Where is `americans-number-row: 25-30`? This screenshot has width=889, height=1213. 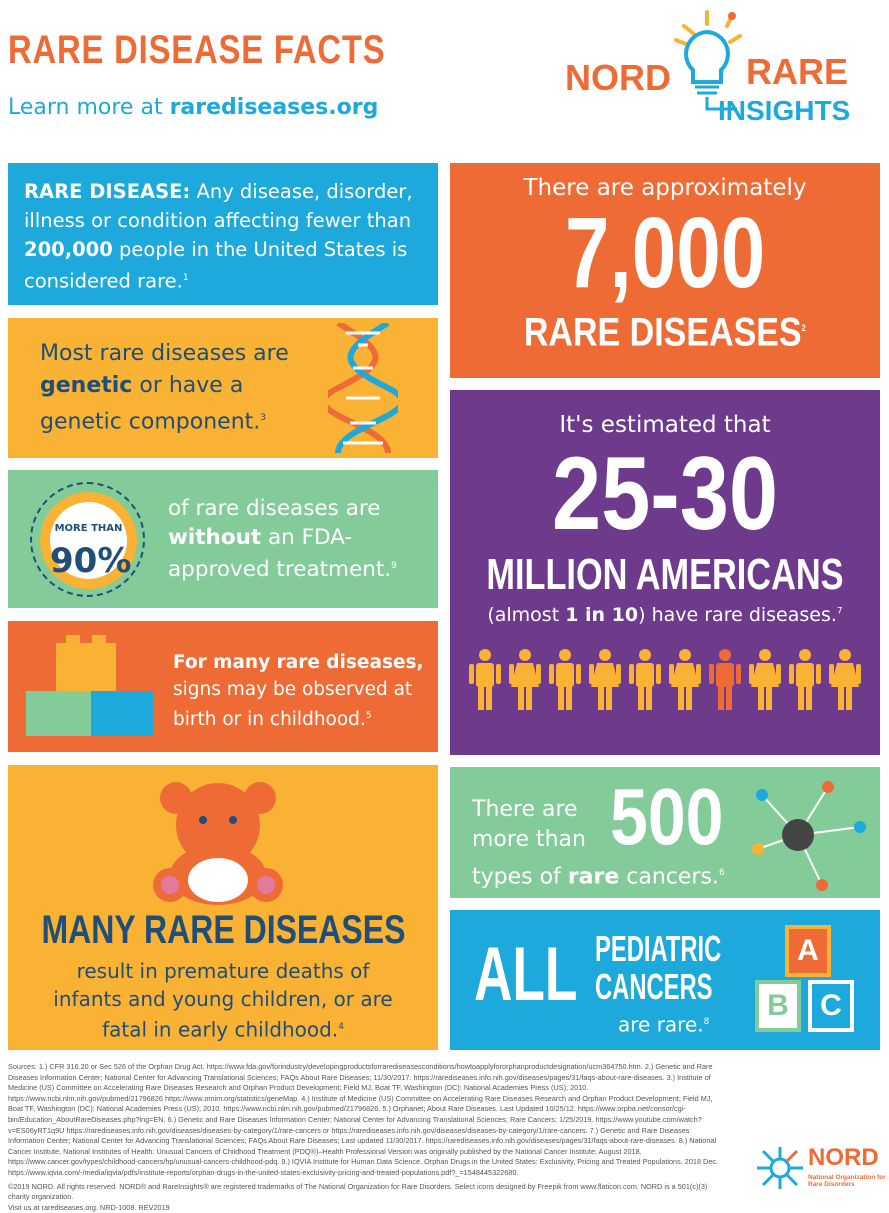
americans-number-row: 25-30 is located at coordinates (665, 494).